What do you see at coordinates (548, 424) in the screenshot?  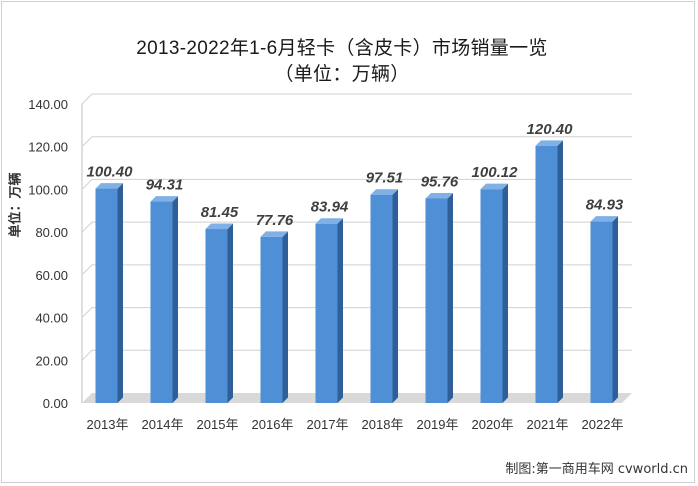 I see `x-tick-label: 2021年` at bounding box center [548, 424].